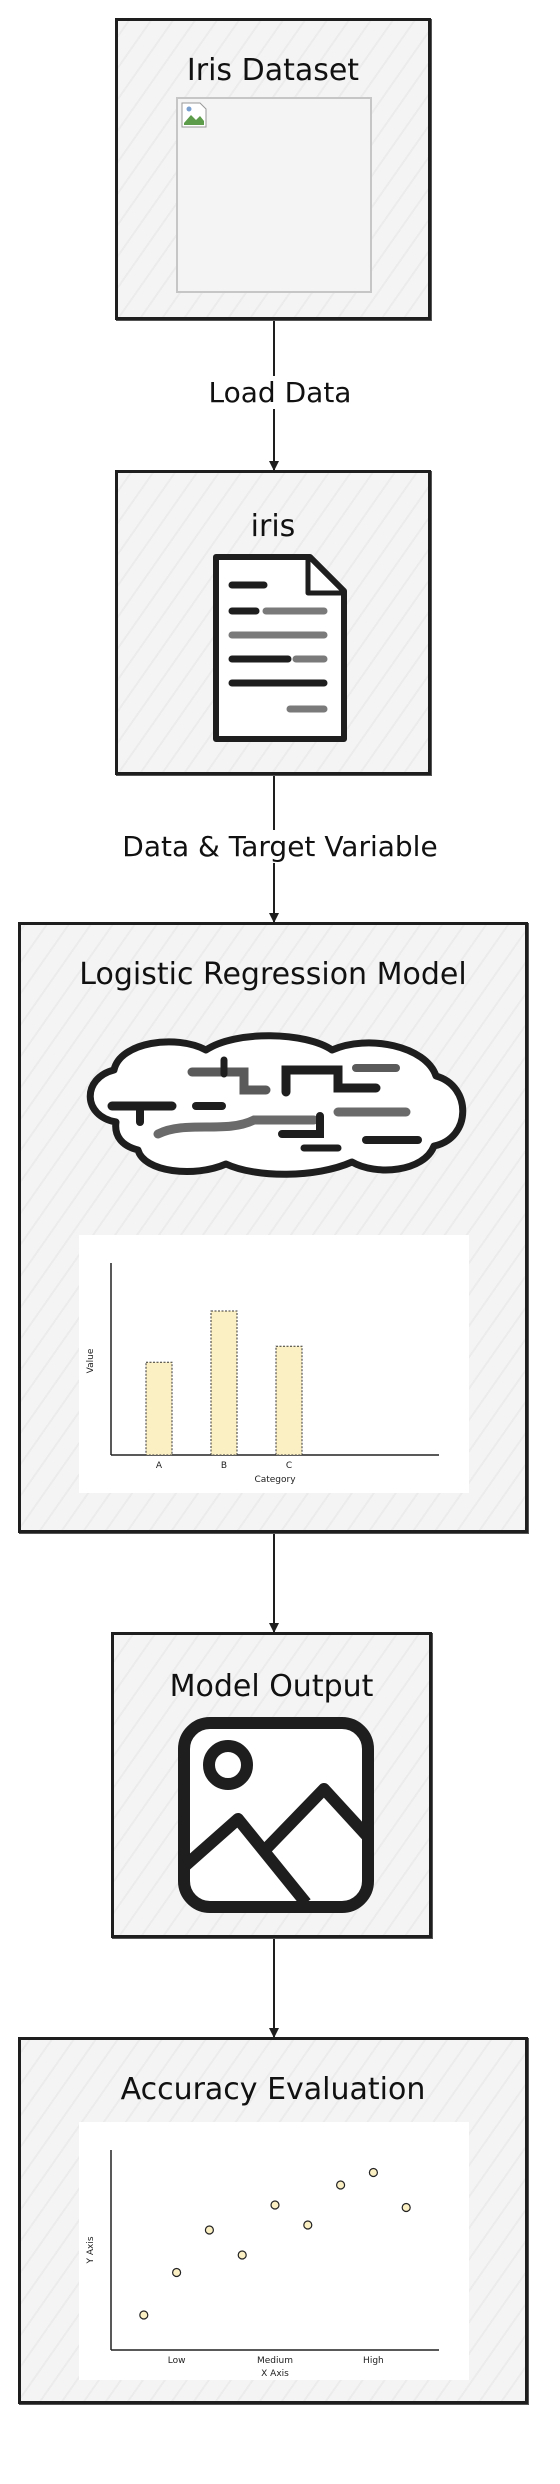  I want to click on scatter-chart: Low Medium High X Axis Y Axis, so click(262, 2264).